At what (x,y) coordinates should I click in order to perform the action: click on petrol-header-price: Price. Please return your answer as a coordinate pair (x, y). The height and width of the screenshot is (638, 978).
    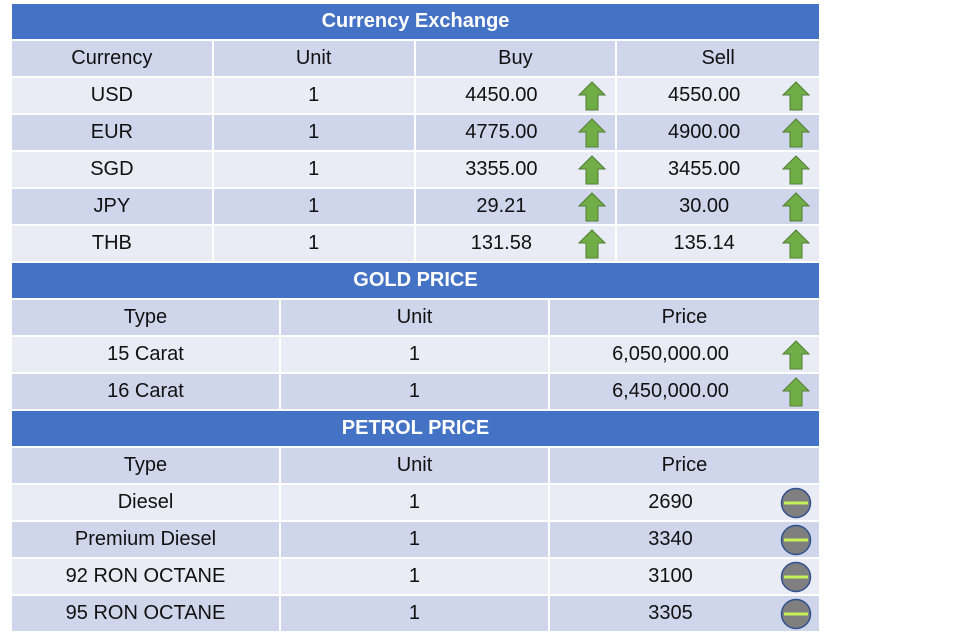
    Looking at the image, I should click on (684, 465).